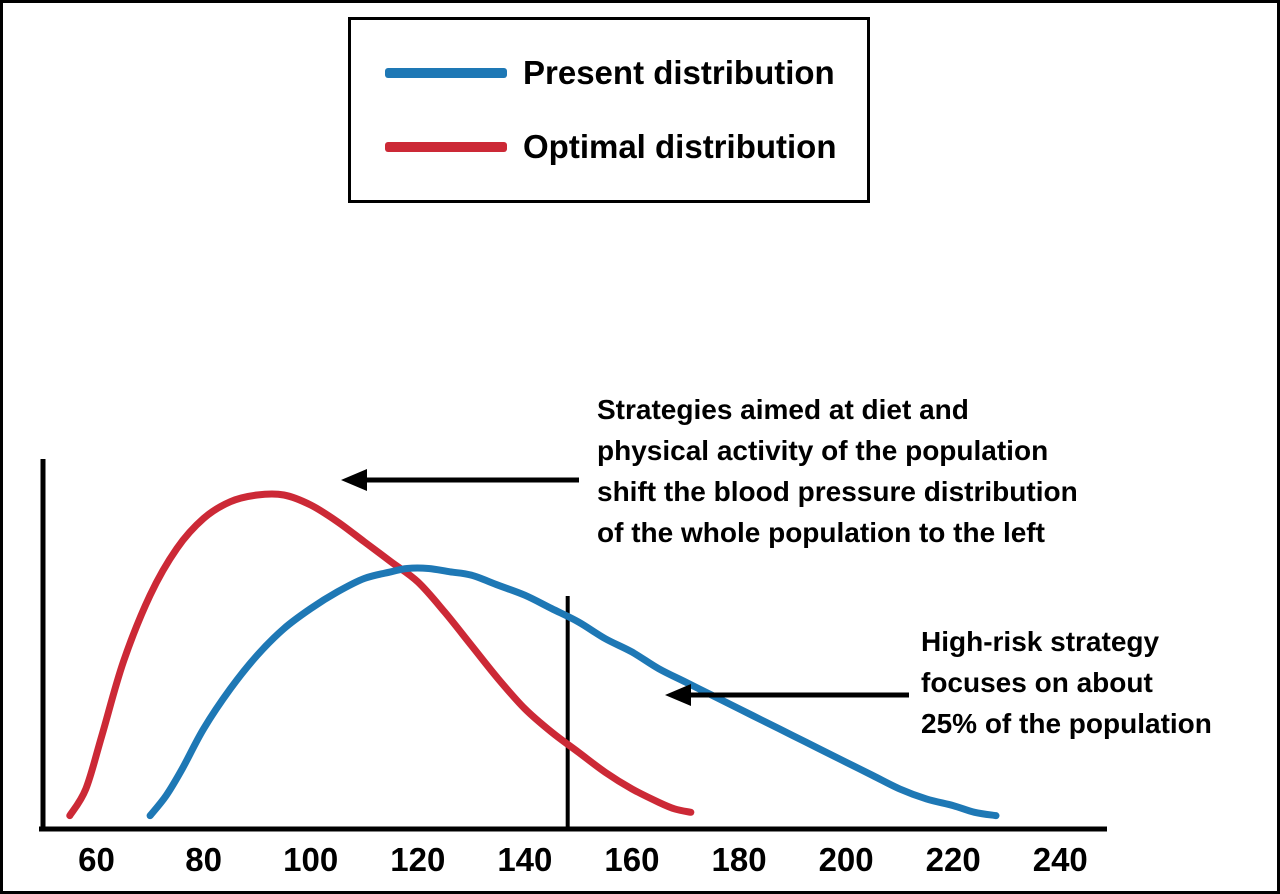 Image resolution: width=1280 pixels, height=894 pixels. What do you see at coordinates (417, 859) in the screenshot?
I see `x-tick-label: 120` at bounding box center [417, 859].